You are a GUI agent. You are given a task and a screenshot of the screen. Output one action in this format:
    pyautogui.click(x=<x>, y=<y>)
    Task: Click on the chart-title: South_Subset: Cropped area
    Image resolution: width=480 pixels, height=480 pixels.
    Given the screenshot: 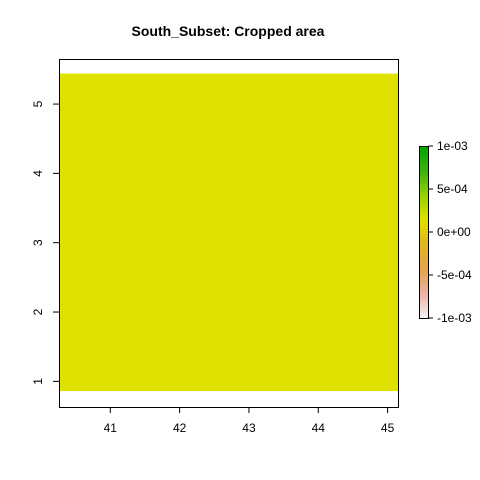 What is the action you would take?
    pyautogui.click(x=228, y=31)
    